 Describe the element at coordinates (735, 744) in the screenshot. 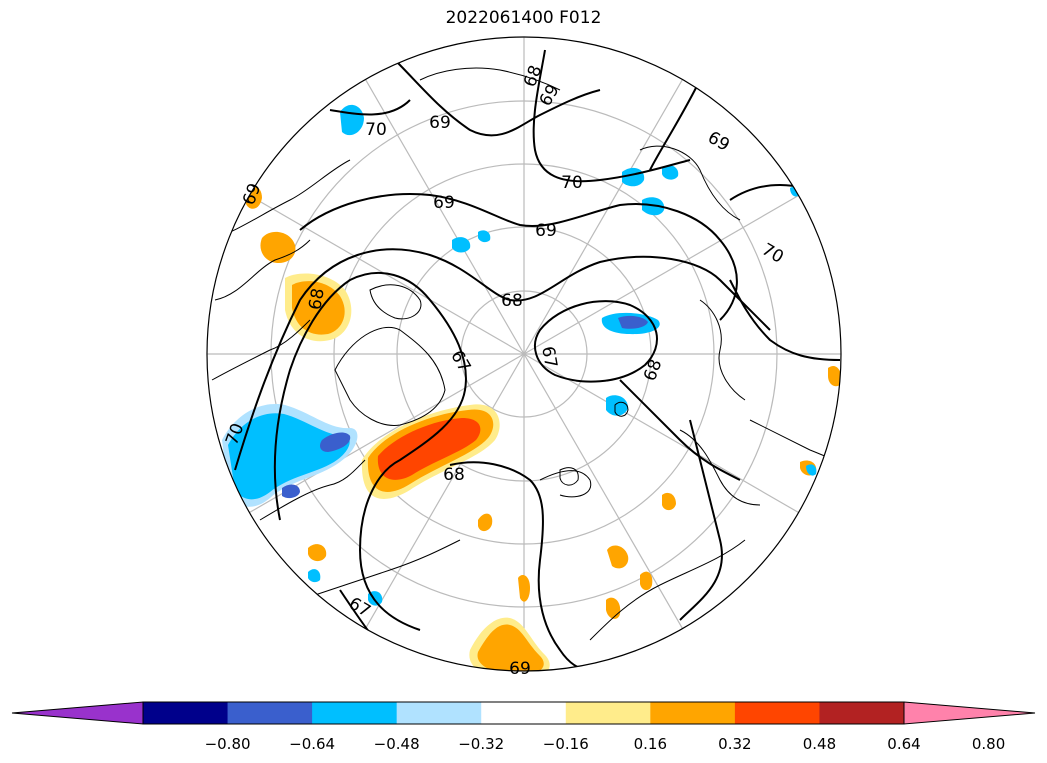

I see `colorbar-tick-label: 0.32` at that location.